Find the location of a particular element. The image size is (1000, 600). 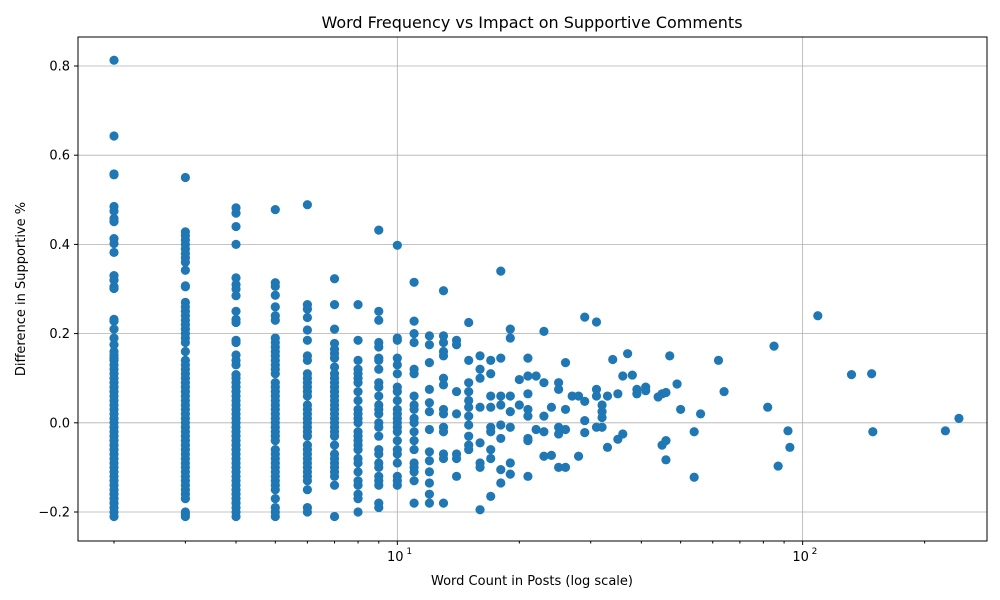

x-tick-label-exponent: 1 is located at coordinates (409, 552).